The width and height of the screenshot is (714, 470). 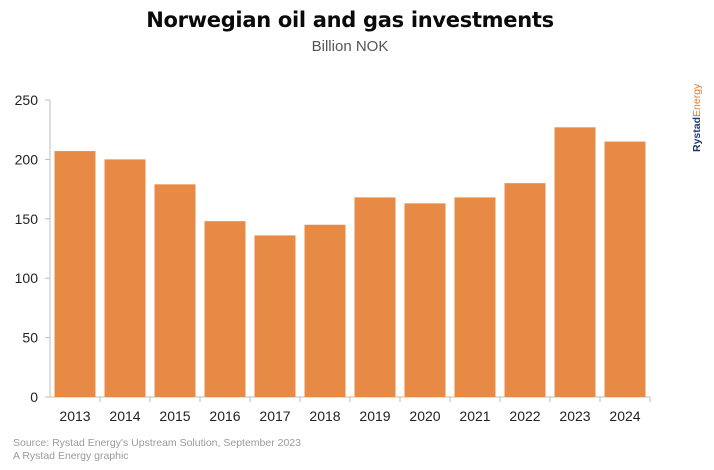 What do you see at coordinates (350, 20) in the screenshot?
I see `chart-title: Norwegian oil and gas investments` at bounding box center [350, 20].